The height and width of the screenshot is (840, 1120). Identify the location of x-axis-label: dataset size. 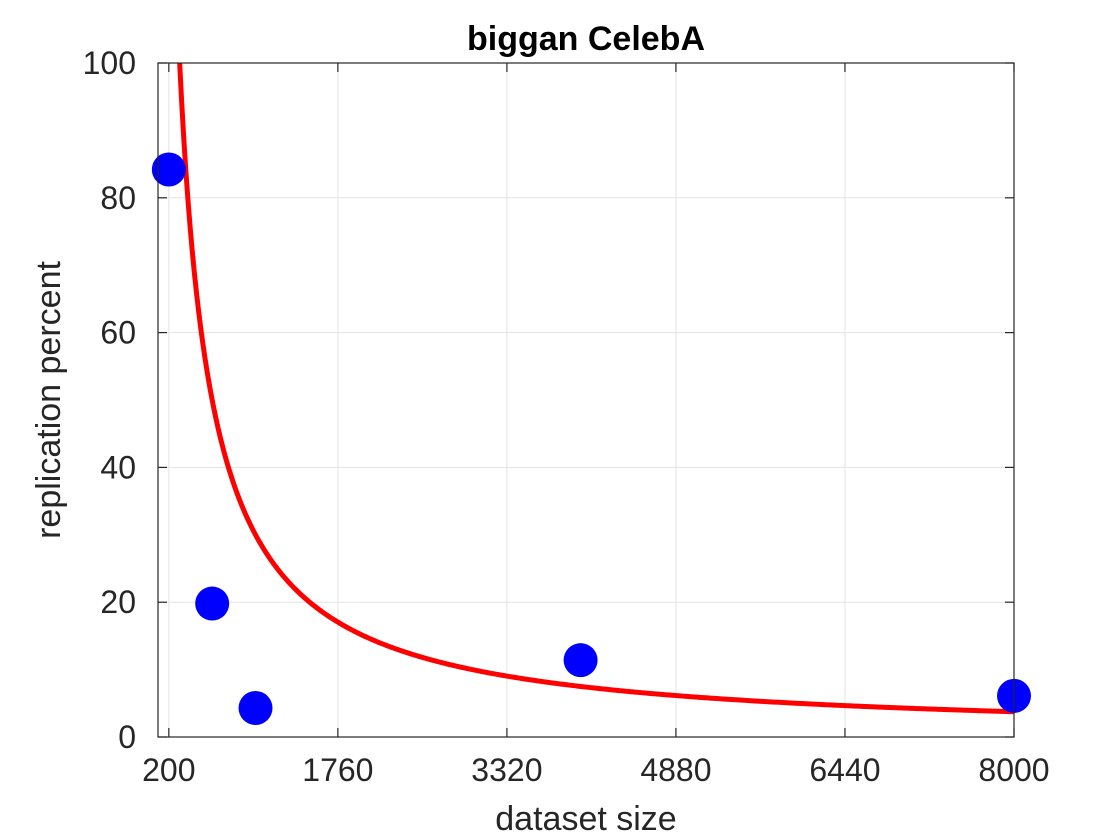
(585, 819).